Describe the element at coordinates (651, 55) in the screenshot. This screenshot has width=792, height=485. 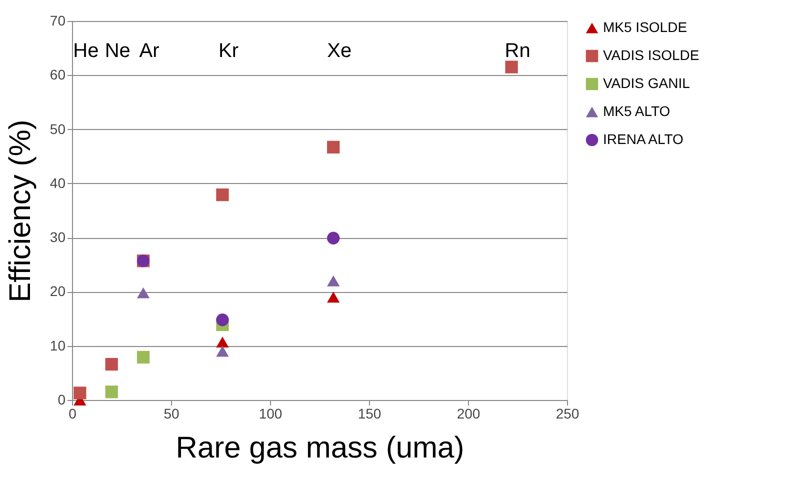
I see `legend-label: VADIS ISOLDE` at that location.